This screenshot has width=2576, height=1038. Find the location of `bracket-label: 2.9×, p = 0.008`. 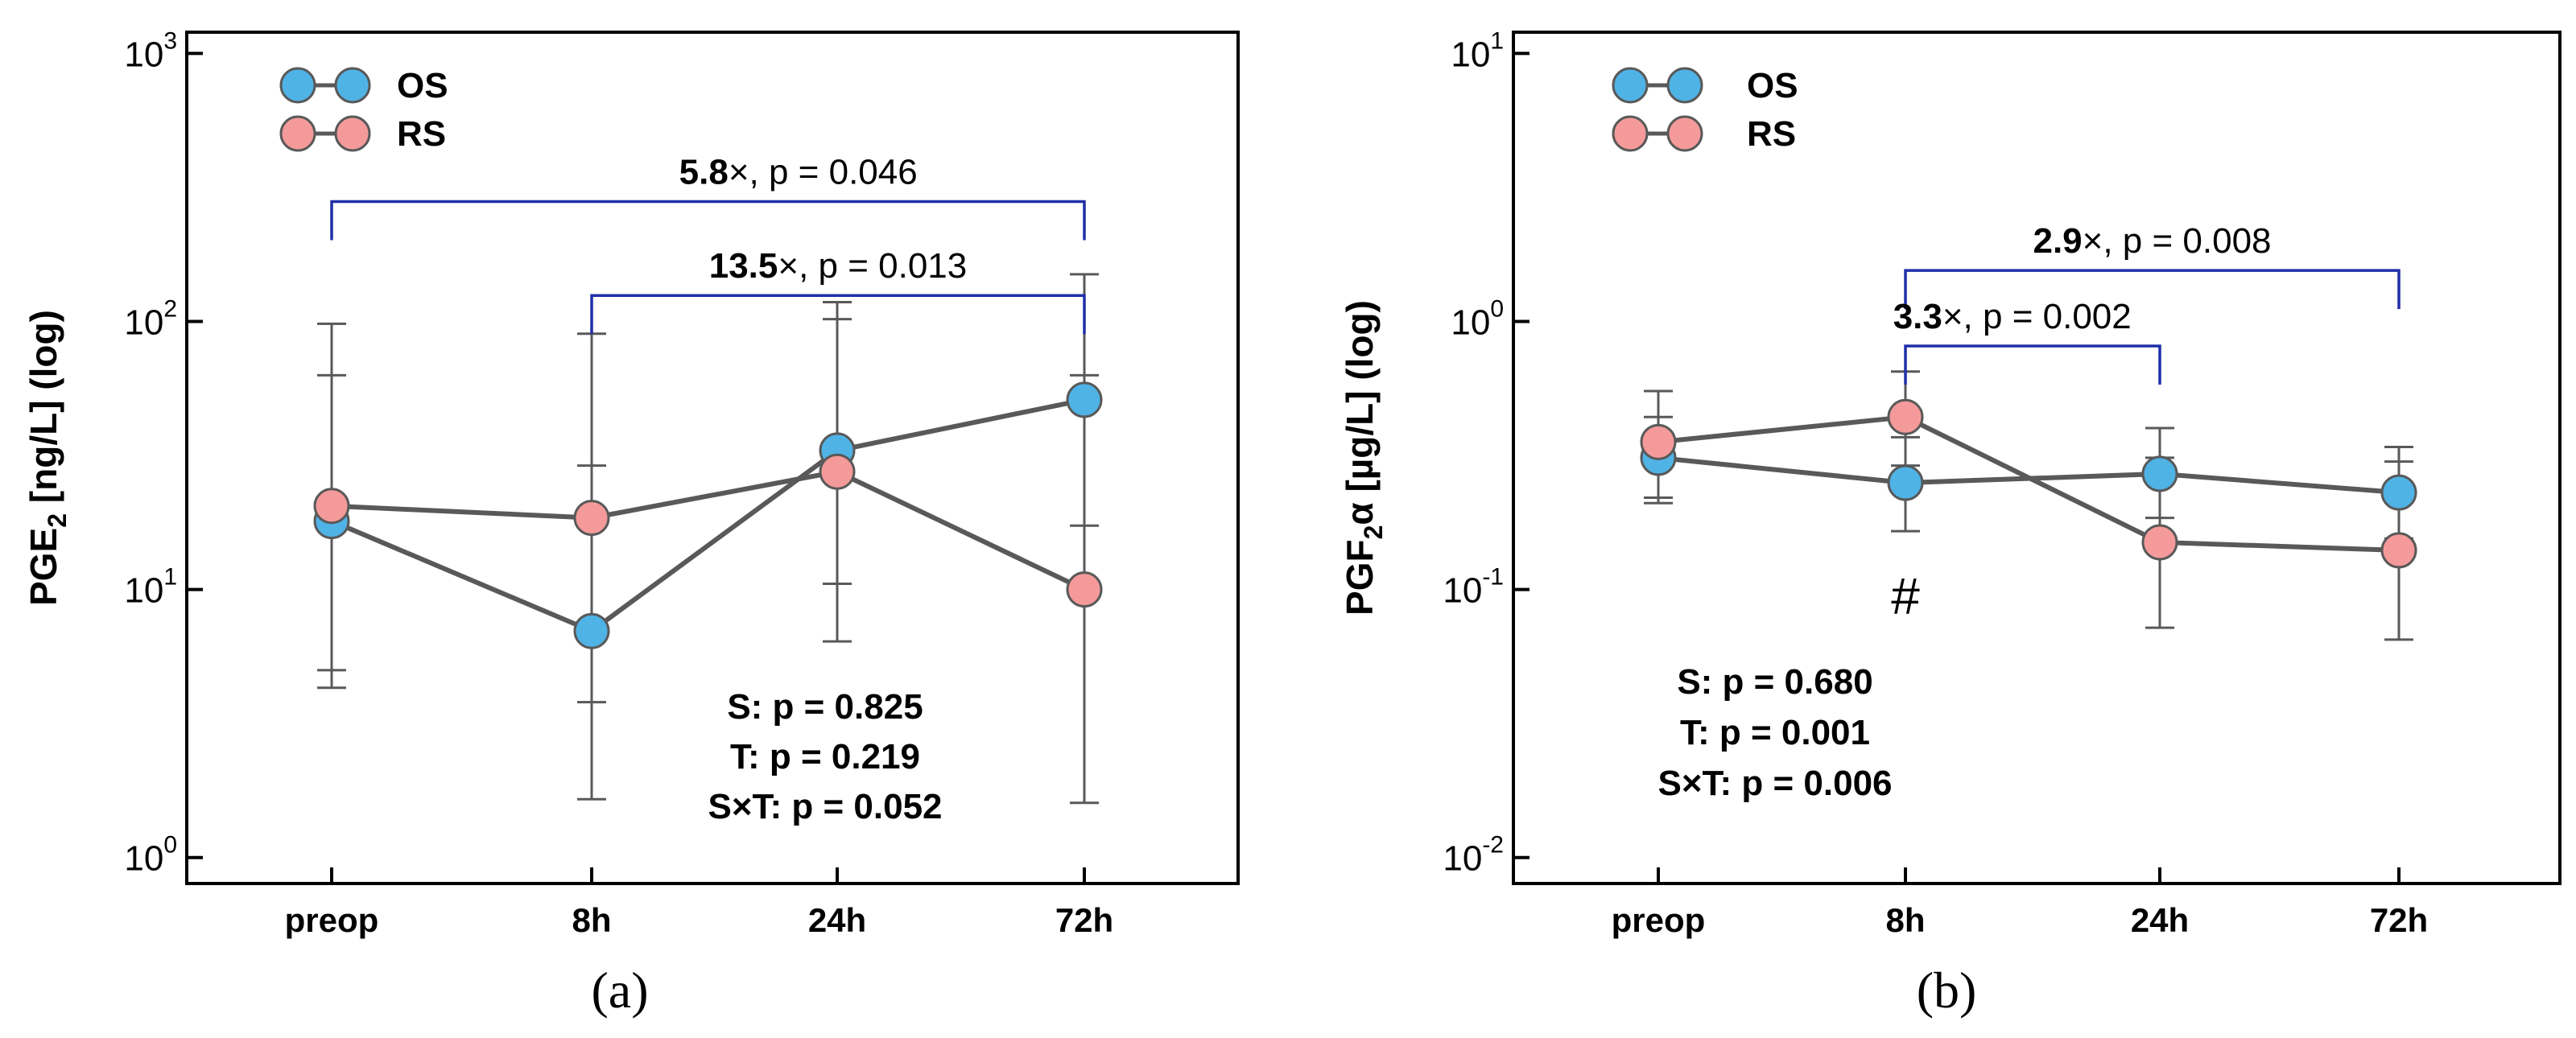

bracket-label: 2.9×, p = 0.008 is located at coordinates (2152, 241).